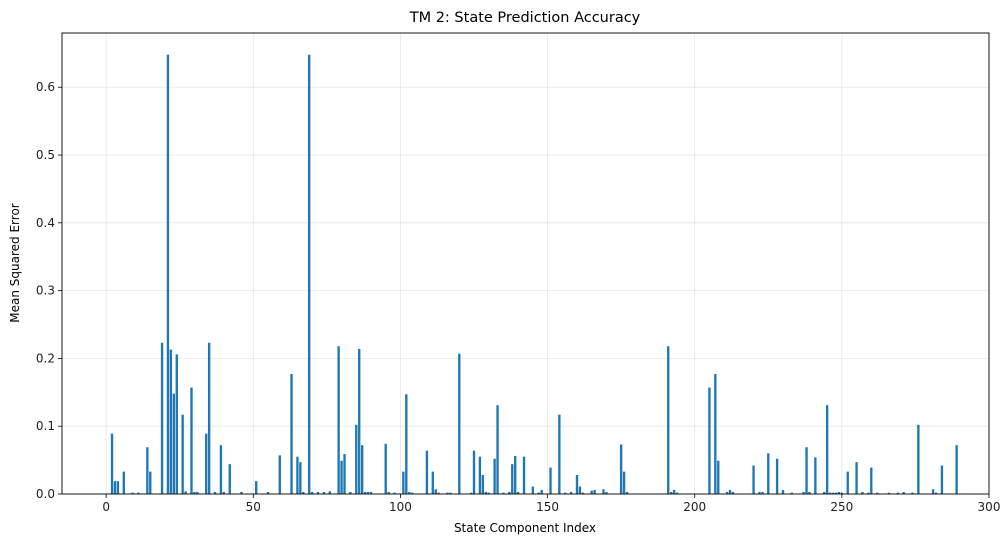 Image resolution: width=1003 pixels, height=547 pixels. Describe the element at coordinates (525, 18) in the screenshot. I see `chart-title: TM 2: State Prediction Accuracy` at that location.